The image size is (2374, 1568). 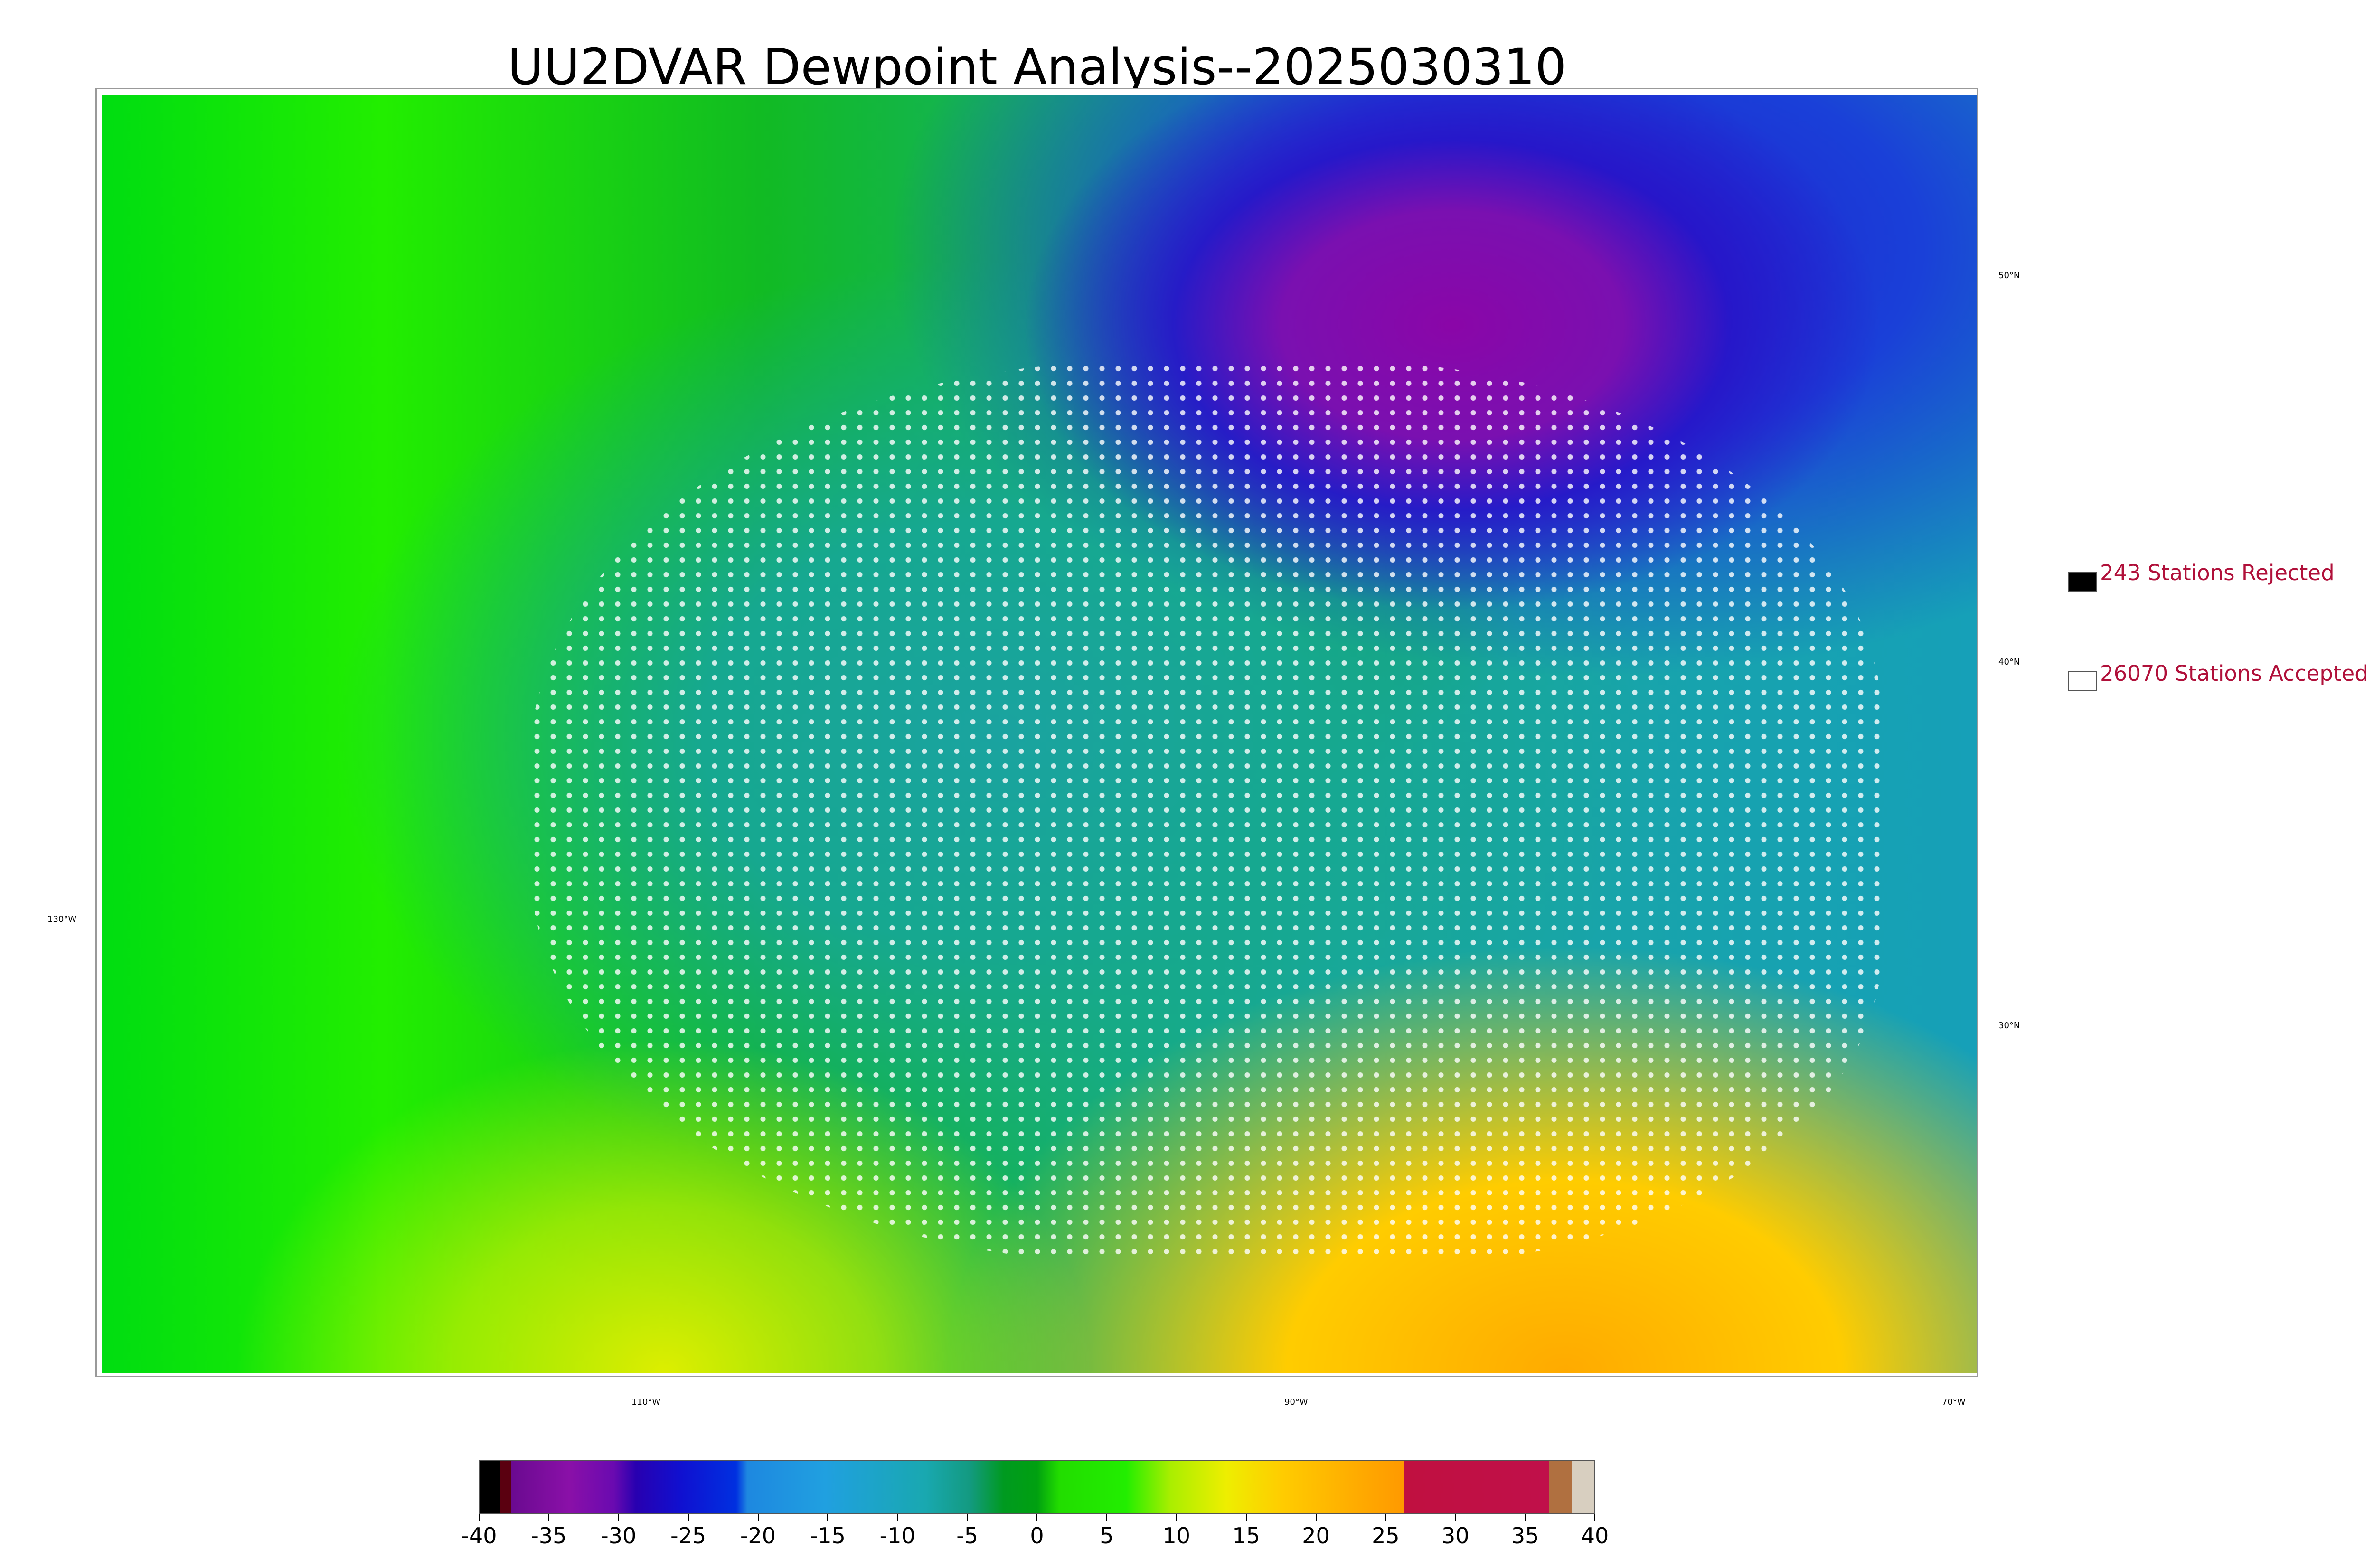 I want to click on accepted-swatch, so click(x=2082, y=681).